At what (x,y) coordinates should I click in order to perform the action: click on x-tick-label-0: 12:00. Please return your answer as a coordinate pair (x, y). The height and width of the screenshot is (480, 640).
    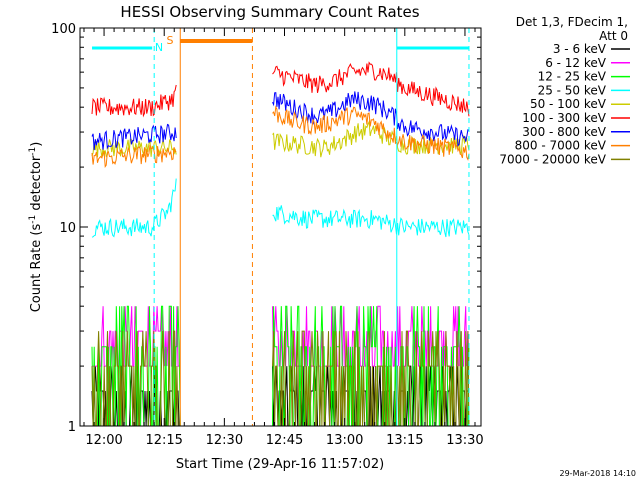
    Looking at the image, I should click on (103, 440).